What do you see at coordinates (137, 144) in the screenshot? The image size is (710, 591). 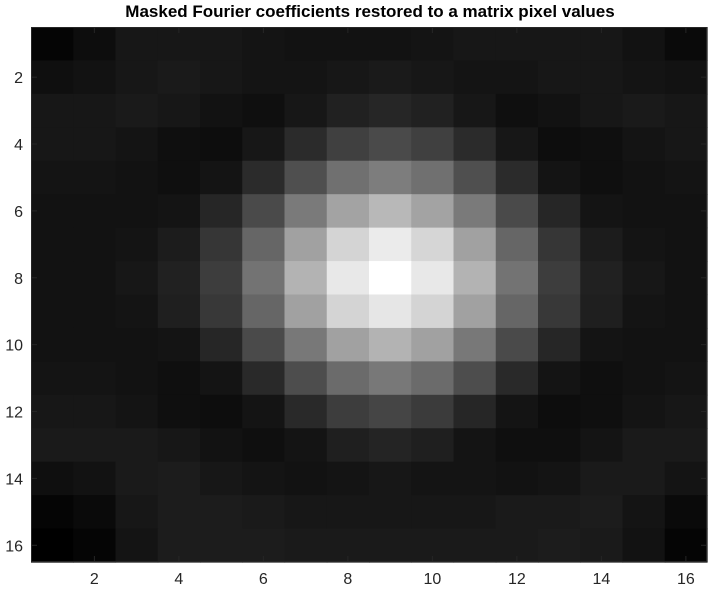 I see `heatmap-cell-r4-c3` at bounding box center [137, 144].